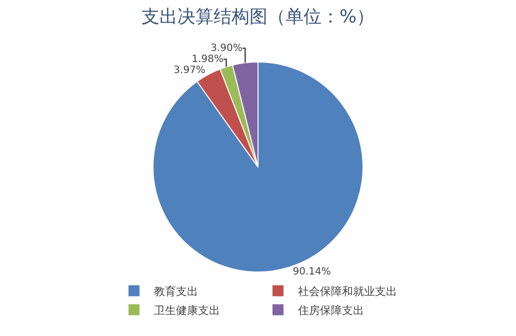  What do you see at coordinates (190, 70) in the screenshot?
I see `data-label: 3.97%` at bounding box center [190, 70].